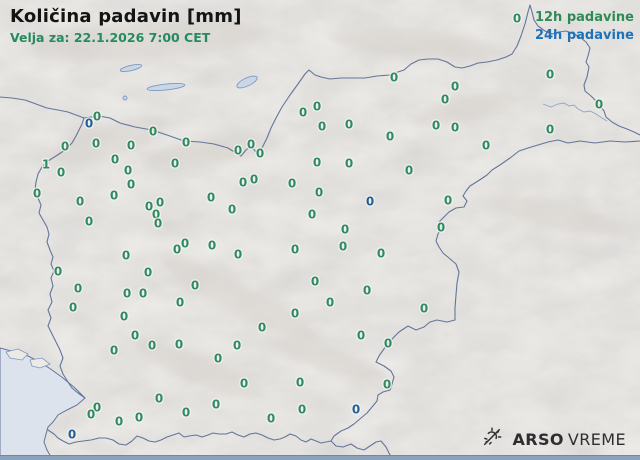 The height and width of the screenshot is (460, 640). I want to click on brand-name-vreme: VREME, so click(596, 439).